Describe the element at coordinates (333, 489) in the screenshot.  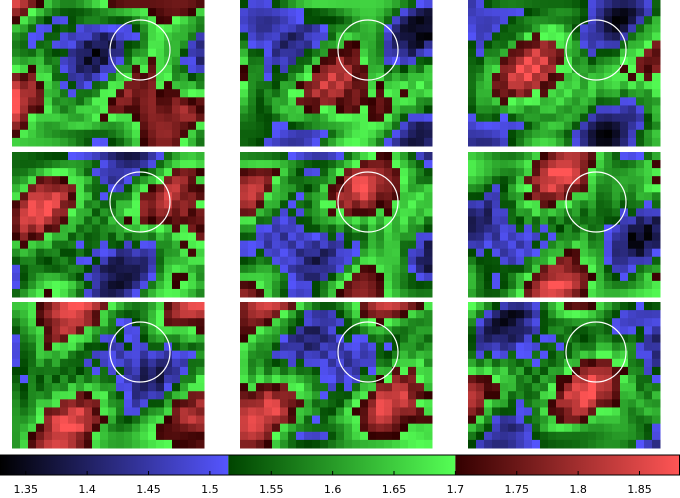
I see `tick-label: 1.6` at that location.